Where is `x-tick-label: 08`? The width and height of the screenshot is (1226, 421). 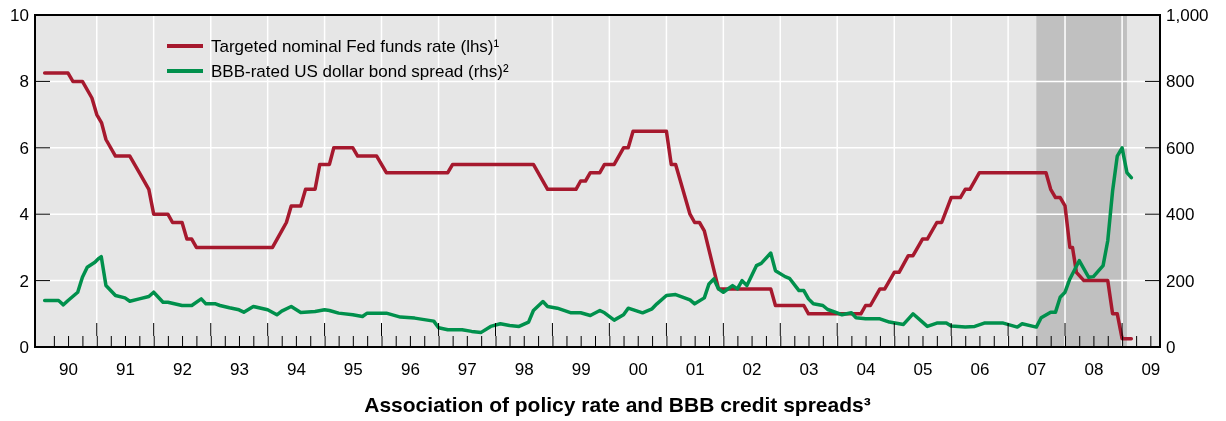
x-tick-label: 08 is located at coordinates (1094, 370).